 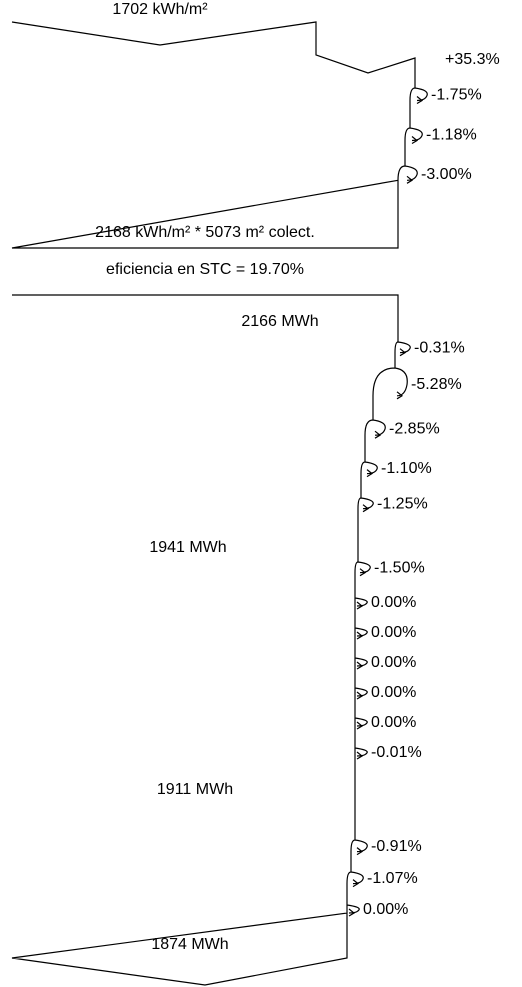 I want to click on loss-label: -3.00%, so click(x=446, y=174).